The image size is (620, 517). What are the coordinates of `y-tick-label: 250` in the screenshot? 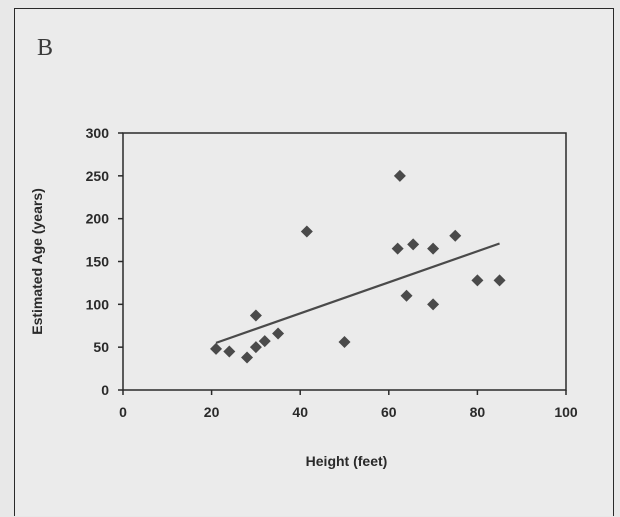 It's located at (98, 176).